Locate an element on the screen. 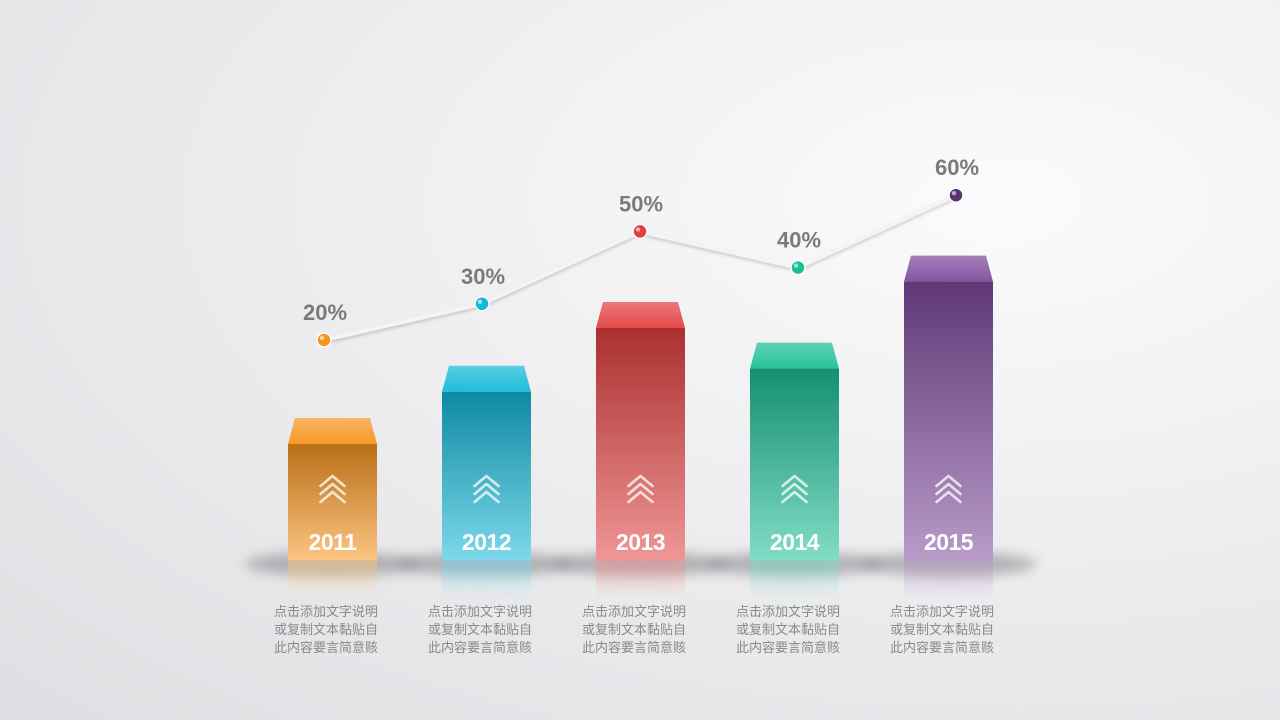 Image resolution: width=1280 pixels, height=720 pixels. trend-point-2011 is located at coordinates (324, 340).